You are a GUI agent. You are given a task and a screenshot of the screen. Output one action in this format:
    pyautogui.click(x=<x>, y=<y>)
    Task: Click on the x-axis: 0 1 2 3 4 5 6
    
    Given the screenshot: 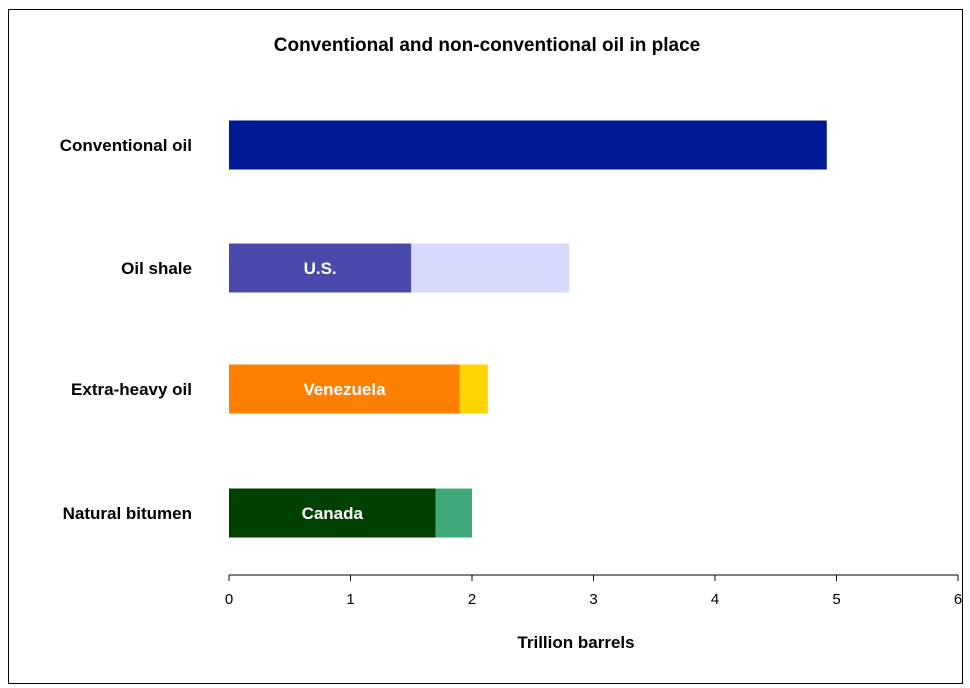 What is the action you would take?
    pyautogui.click(x=593, y=591)
    